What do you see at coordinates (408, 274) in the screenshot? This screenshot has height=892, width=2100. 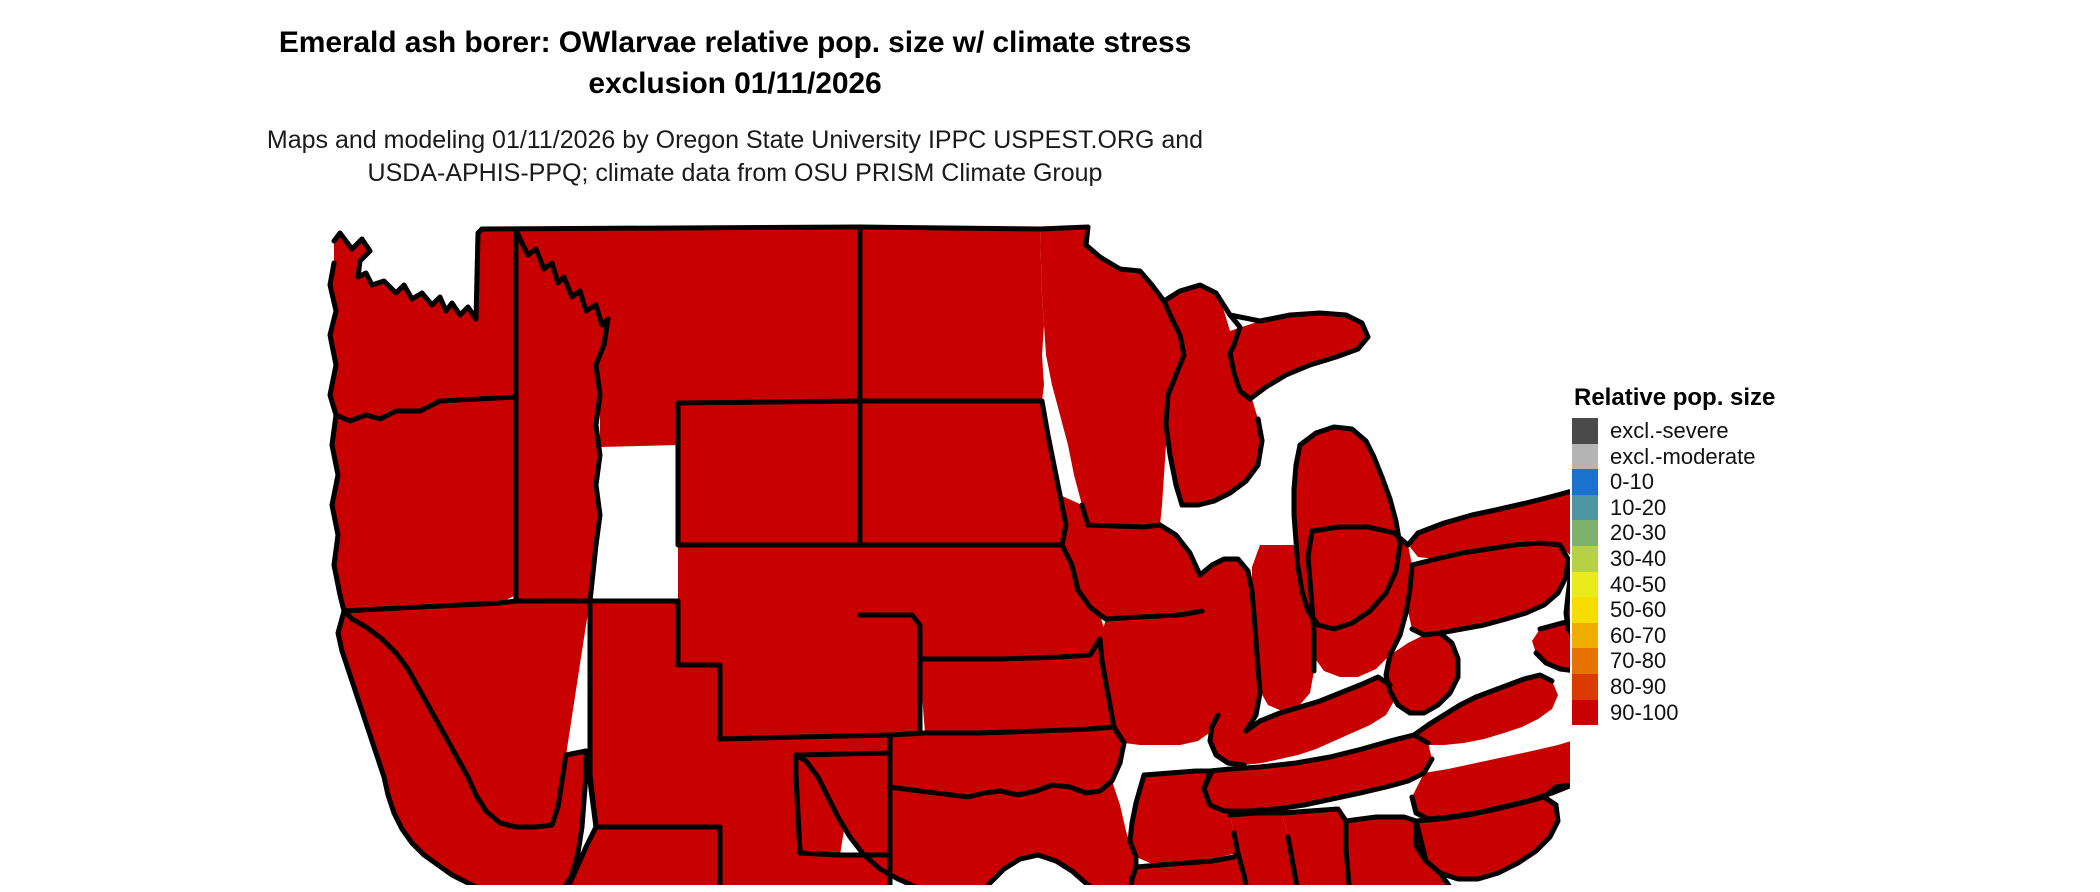 I see `border-national-west` at bounding box center [408, 274].